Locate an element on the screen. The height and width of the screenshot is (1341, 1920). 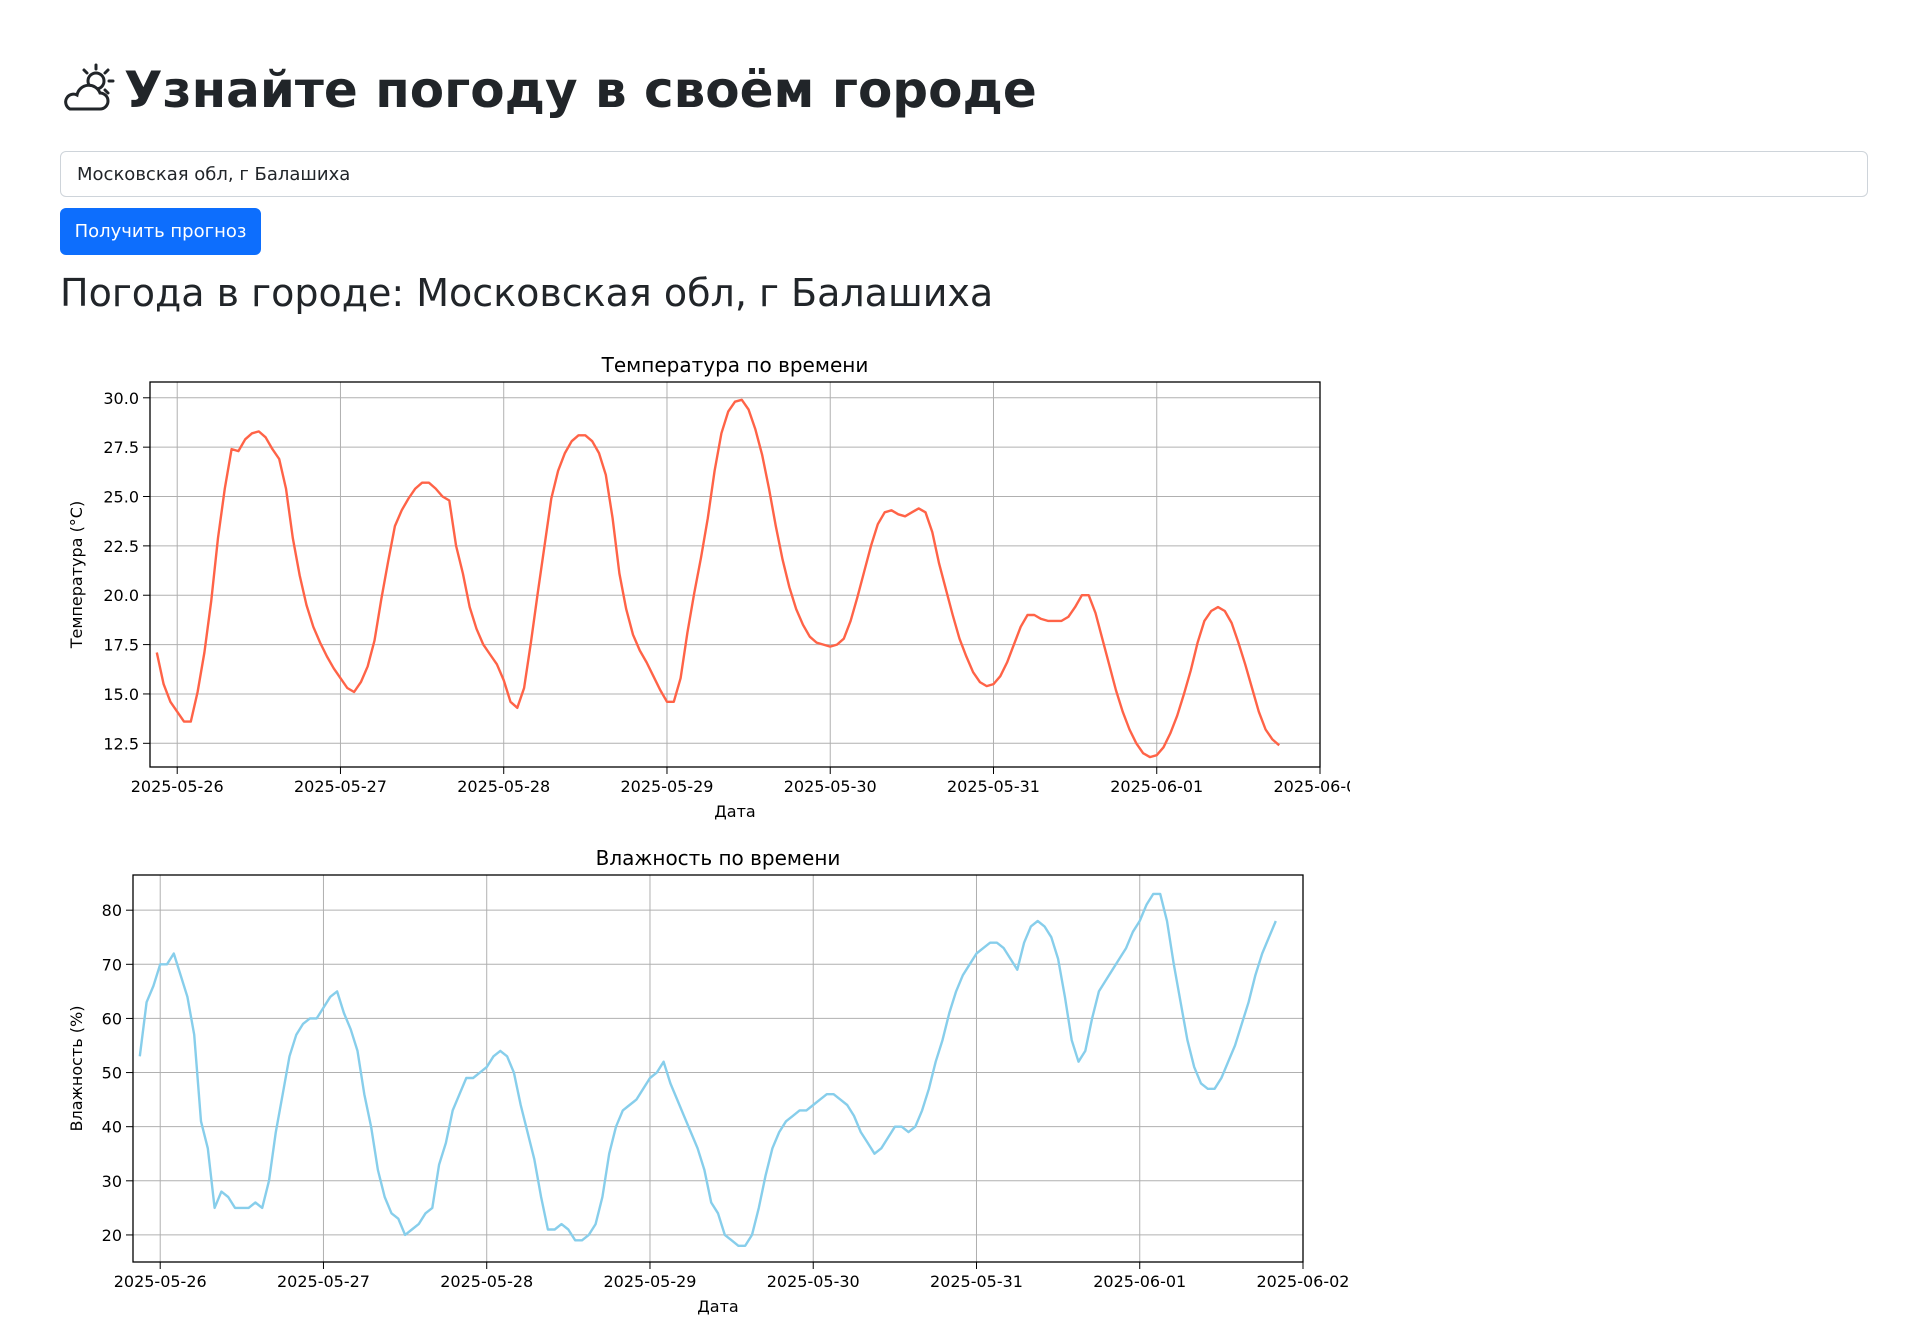
cloud-sun-icon is located at coordinates (89, 90).